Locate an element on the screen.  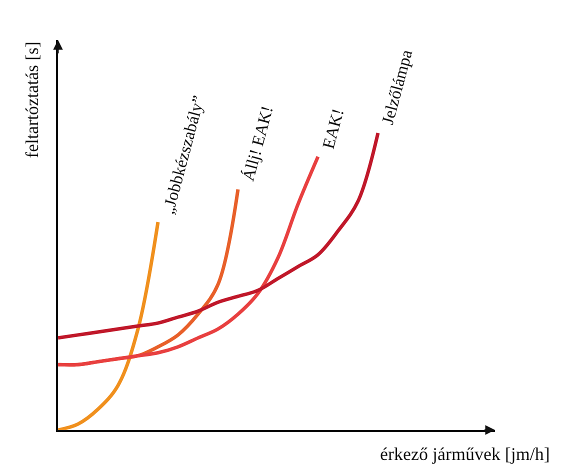
text: Állj! EAK! is located at coordinates (257, 144).